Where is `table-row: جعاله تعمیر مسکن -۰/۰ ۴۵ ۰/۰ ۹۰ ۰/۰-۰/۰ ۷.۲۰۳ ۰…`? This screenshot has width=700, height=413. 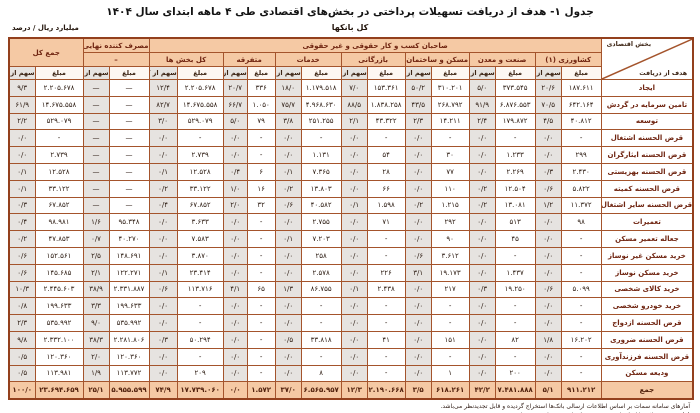
table-row: جعاله تعمیر مسکن -۰/۰ ۴۵ ۰/۰ ۹۰ ۰/۰-۰/۰ ۷.۲۰۳ ۰… is located at coordinates (351, 239).